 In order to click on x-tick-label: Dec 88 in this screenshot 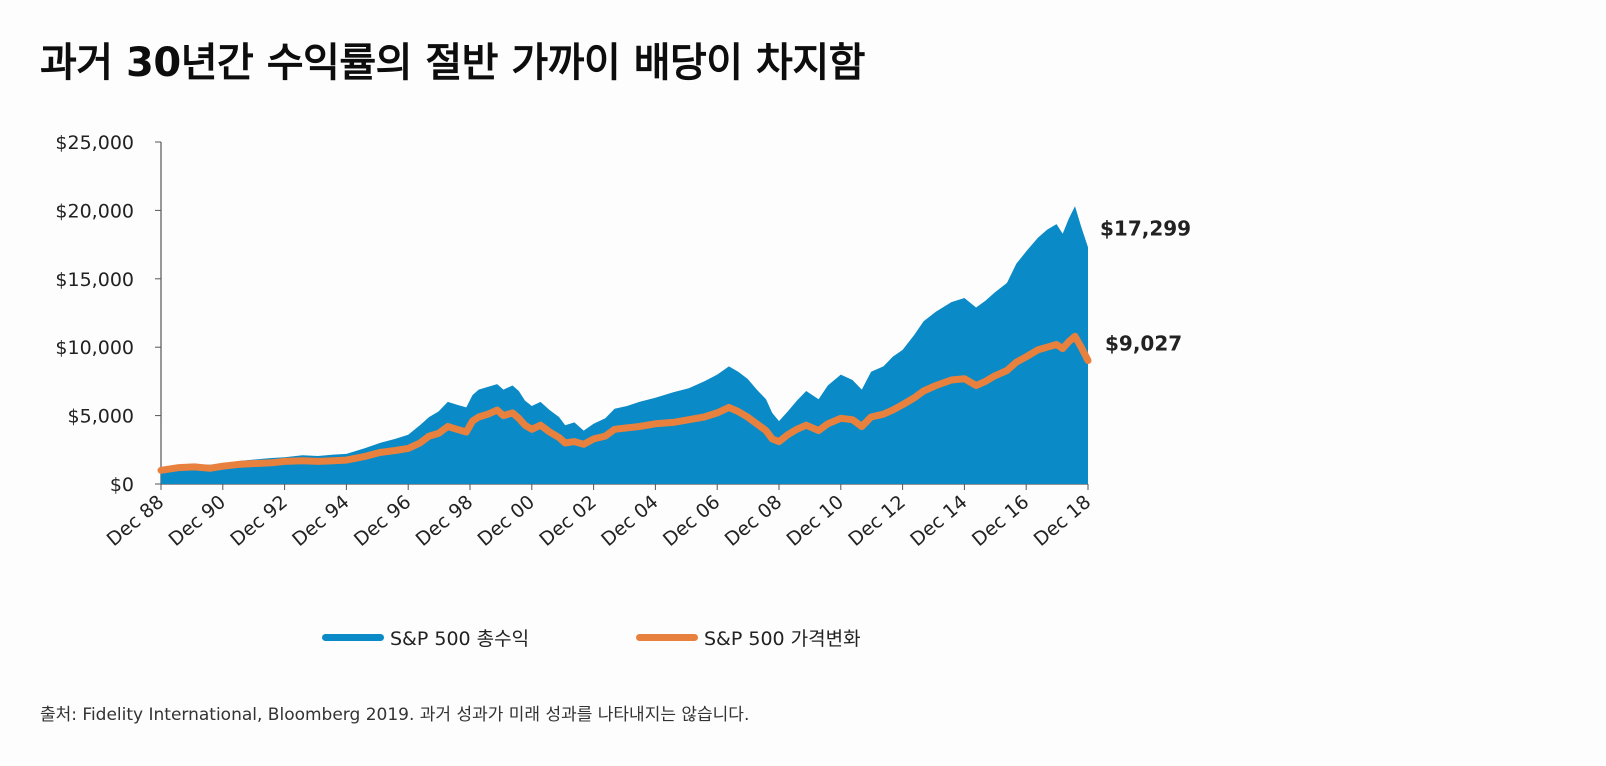, I will do `click(135, 521)`.